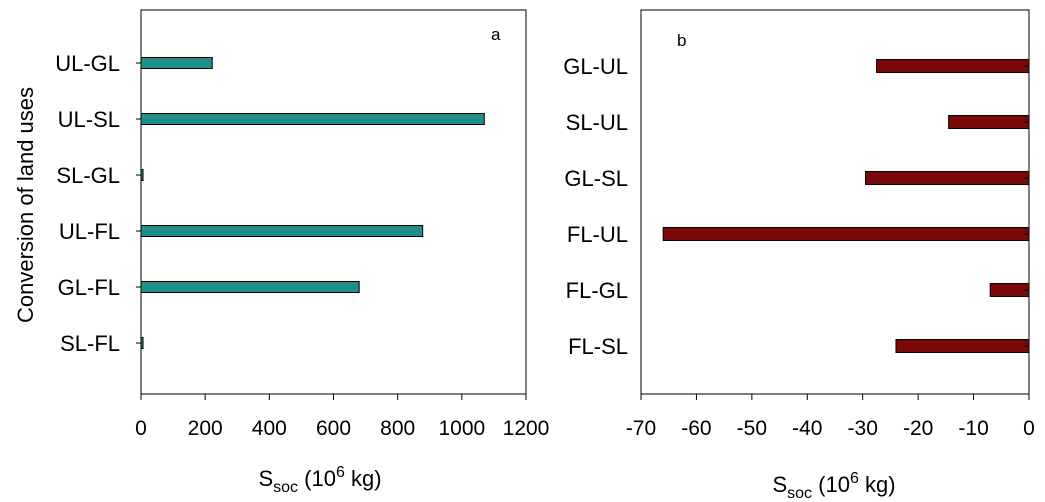 This screenshot has width=1045, height=502. Describe the element at coordinates (598, 346) in the screenshot. I see `category-label-fl-sl: FL-SL` at that location.